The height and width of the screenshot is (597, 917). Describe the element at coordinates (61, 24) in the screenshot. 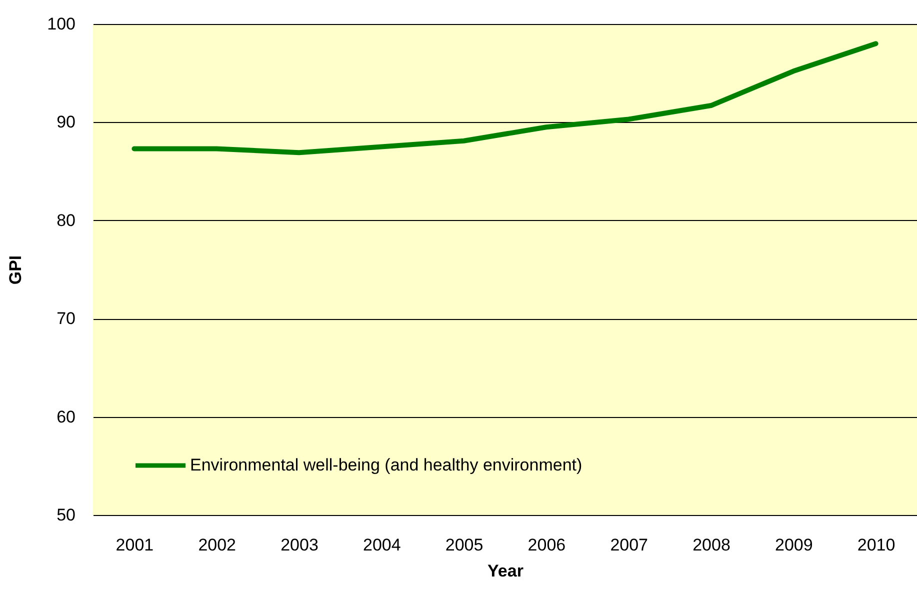

I see `y-tick-label: 100` at that location.